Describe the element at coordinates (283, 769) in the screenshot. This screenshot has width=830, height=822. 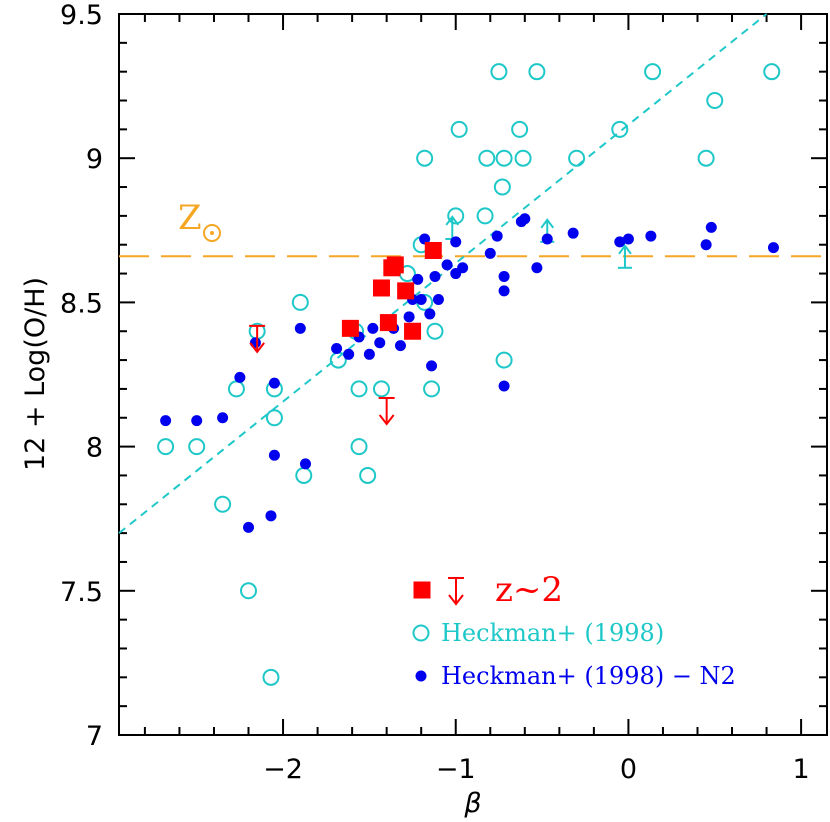
I see `x-tick-label: −2` at that location.